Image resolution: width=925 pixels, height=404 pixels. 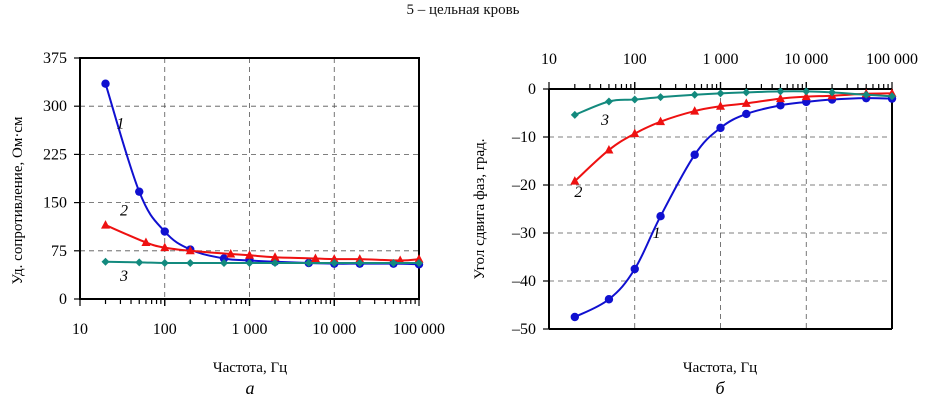 I want to click on series-2-line, so click(x=262, y=243).